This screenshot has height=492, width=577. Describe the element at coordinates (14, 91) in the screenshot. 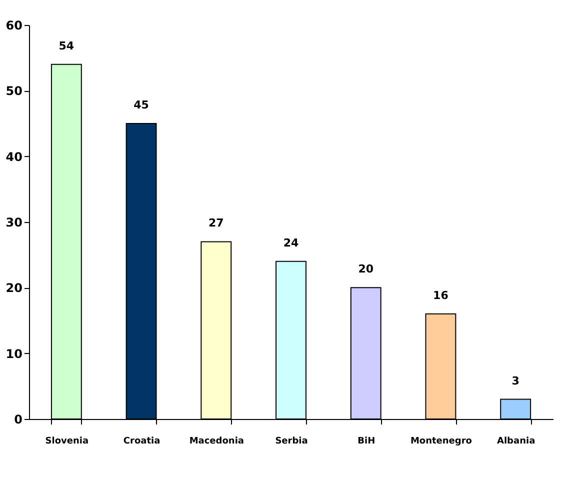

I see `y-tick-label: 50` at that location.